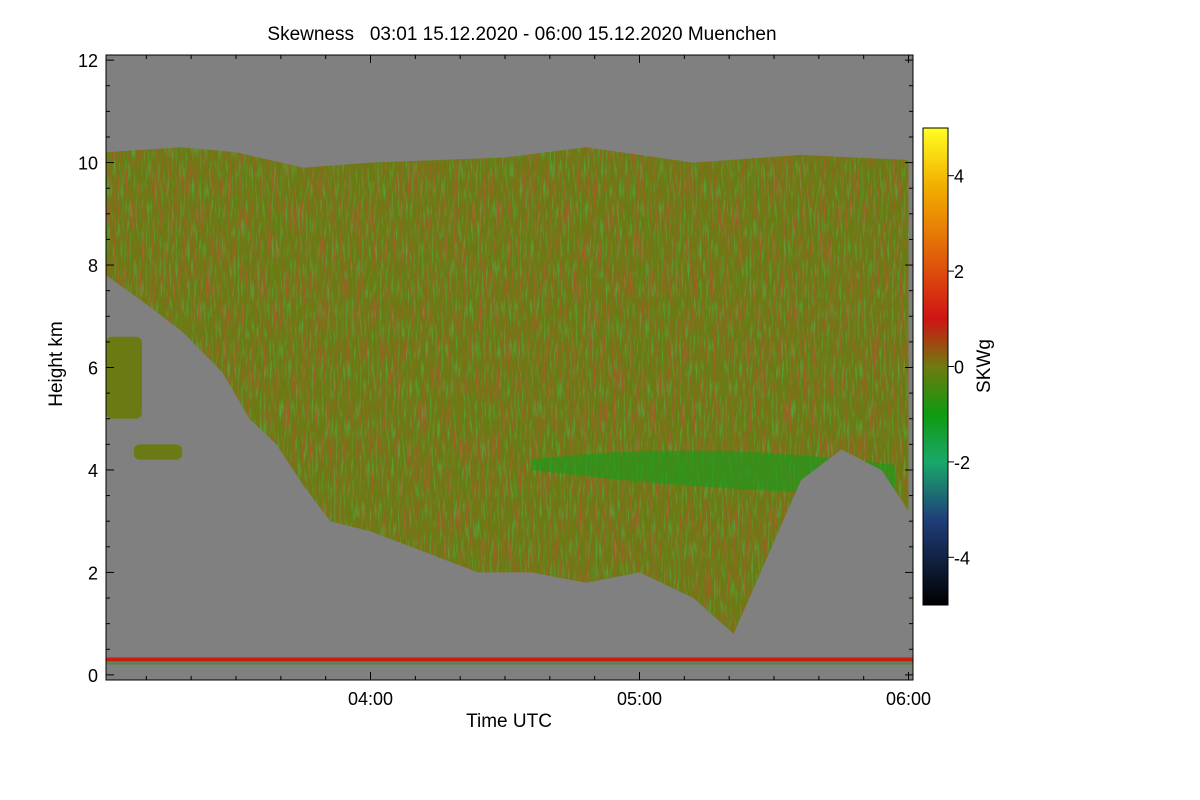 Image resolution: width=1200 pixels, height=800 pixels. Describe the element at coordinates (93, 369) in the screenshot. I see `y-tick-label: 6` at that location.